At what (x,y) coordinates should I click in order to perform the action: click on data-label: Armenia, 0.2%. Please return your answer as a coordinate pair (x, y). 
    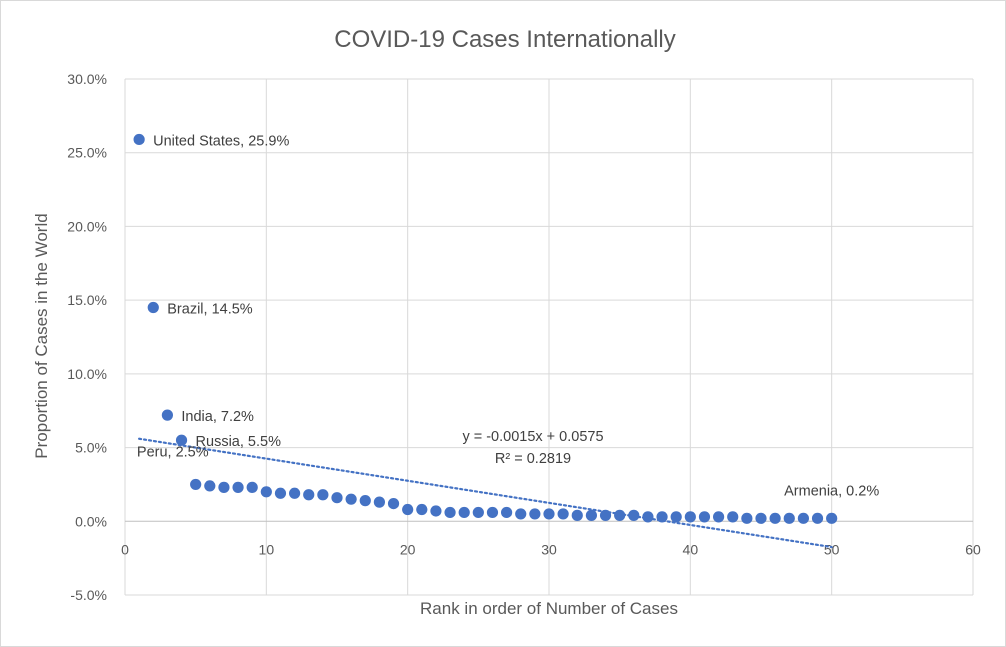
    Looking at the image, I should click on (831, 491).